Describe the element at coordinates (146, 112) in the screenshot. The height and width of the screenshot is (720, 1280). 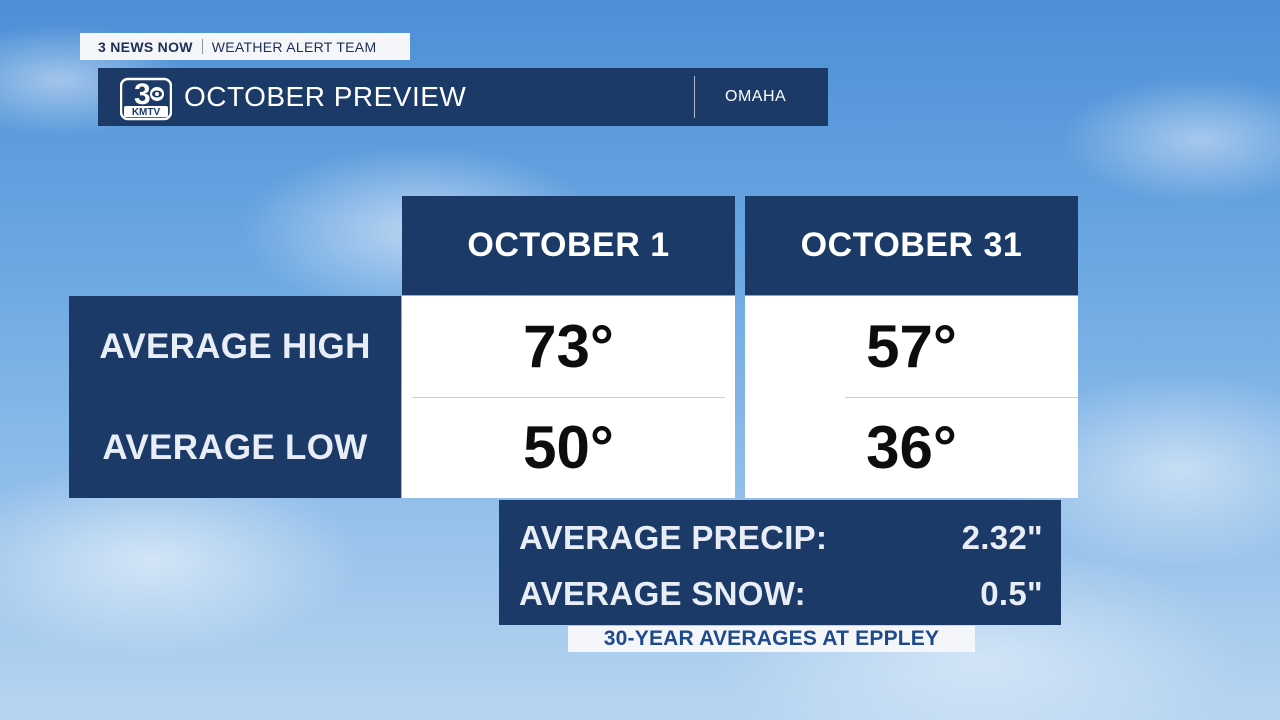
I see `logo-text: KMTV` at that location.